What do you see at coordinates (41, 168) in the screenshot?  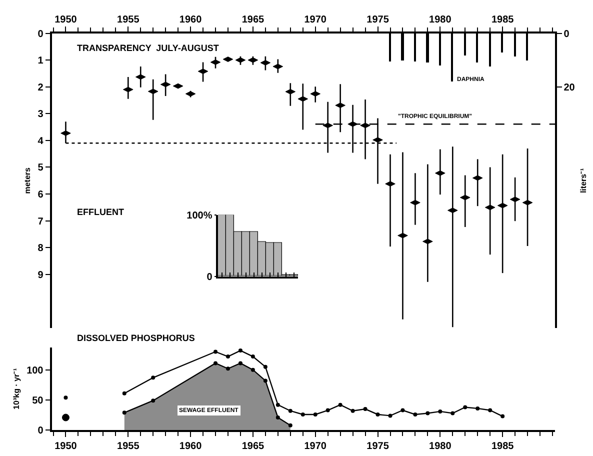 I see `y-tick-label: 5` at bounding box center [41, 168].